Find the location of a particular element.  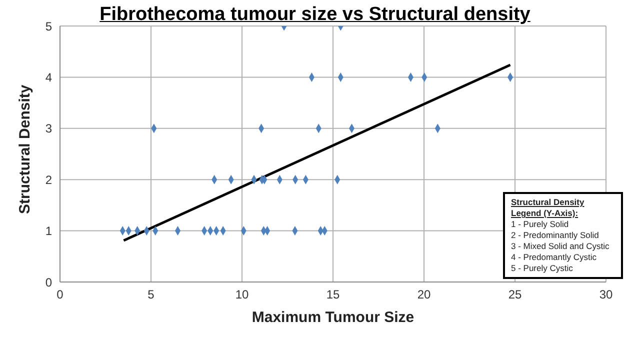

x-tick-label: 20 is located at coordinates (424, 295).